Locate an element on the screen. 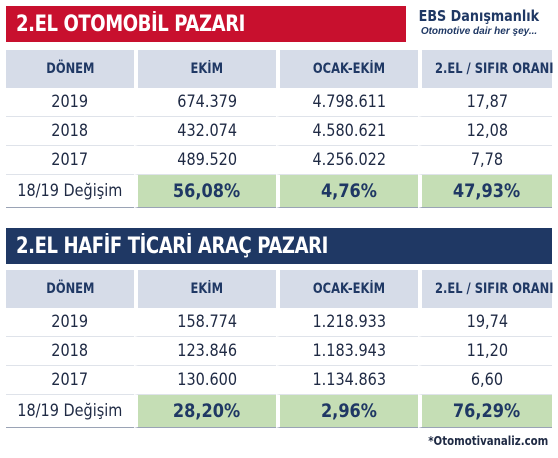 The height and width of the screenshot is (458, 558). cell-ratio: 11,20 is located at coordinates (485, 351).